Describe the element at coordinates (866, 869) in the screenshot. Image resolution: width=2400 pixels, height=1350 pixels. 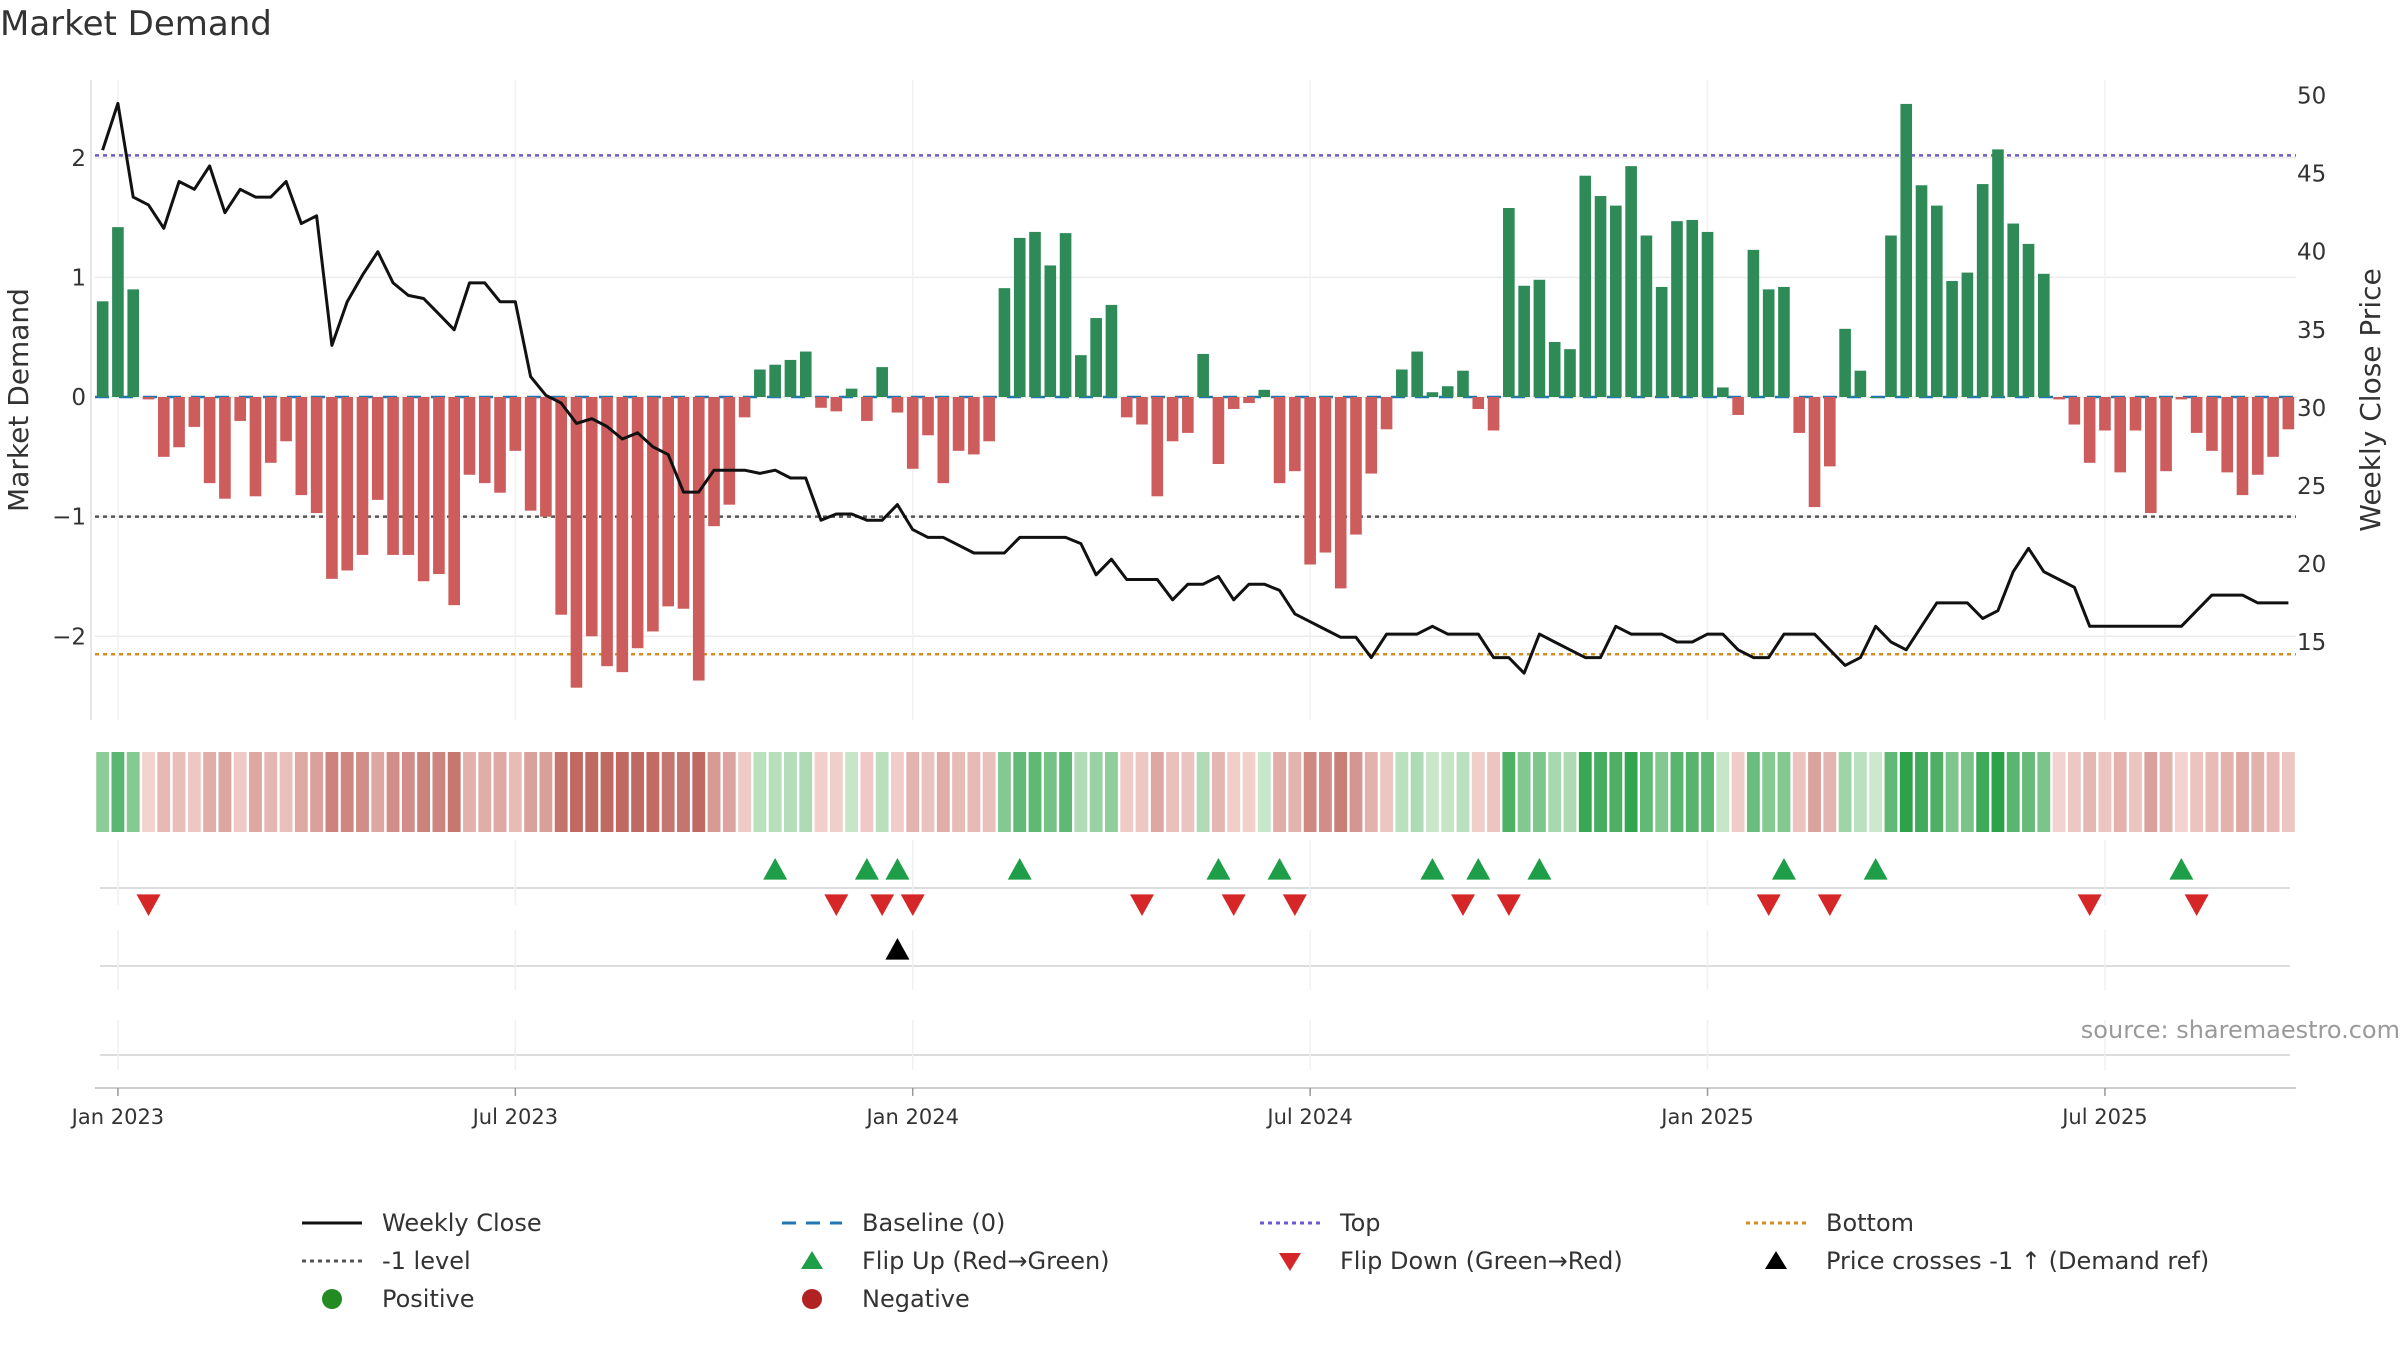
I see `flip-up-marker` at that location.